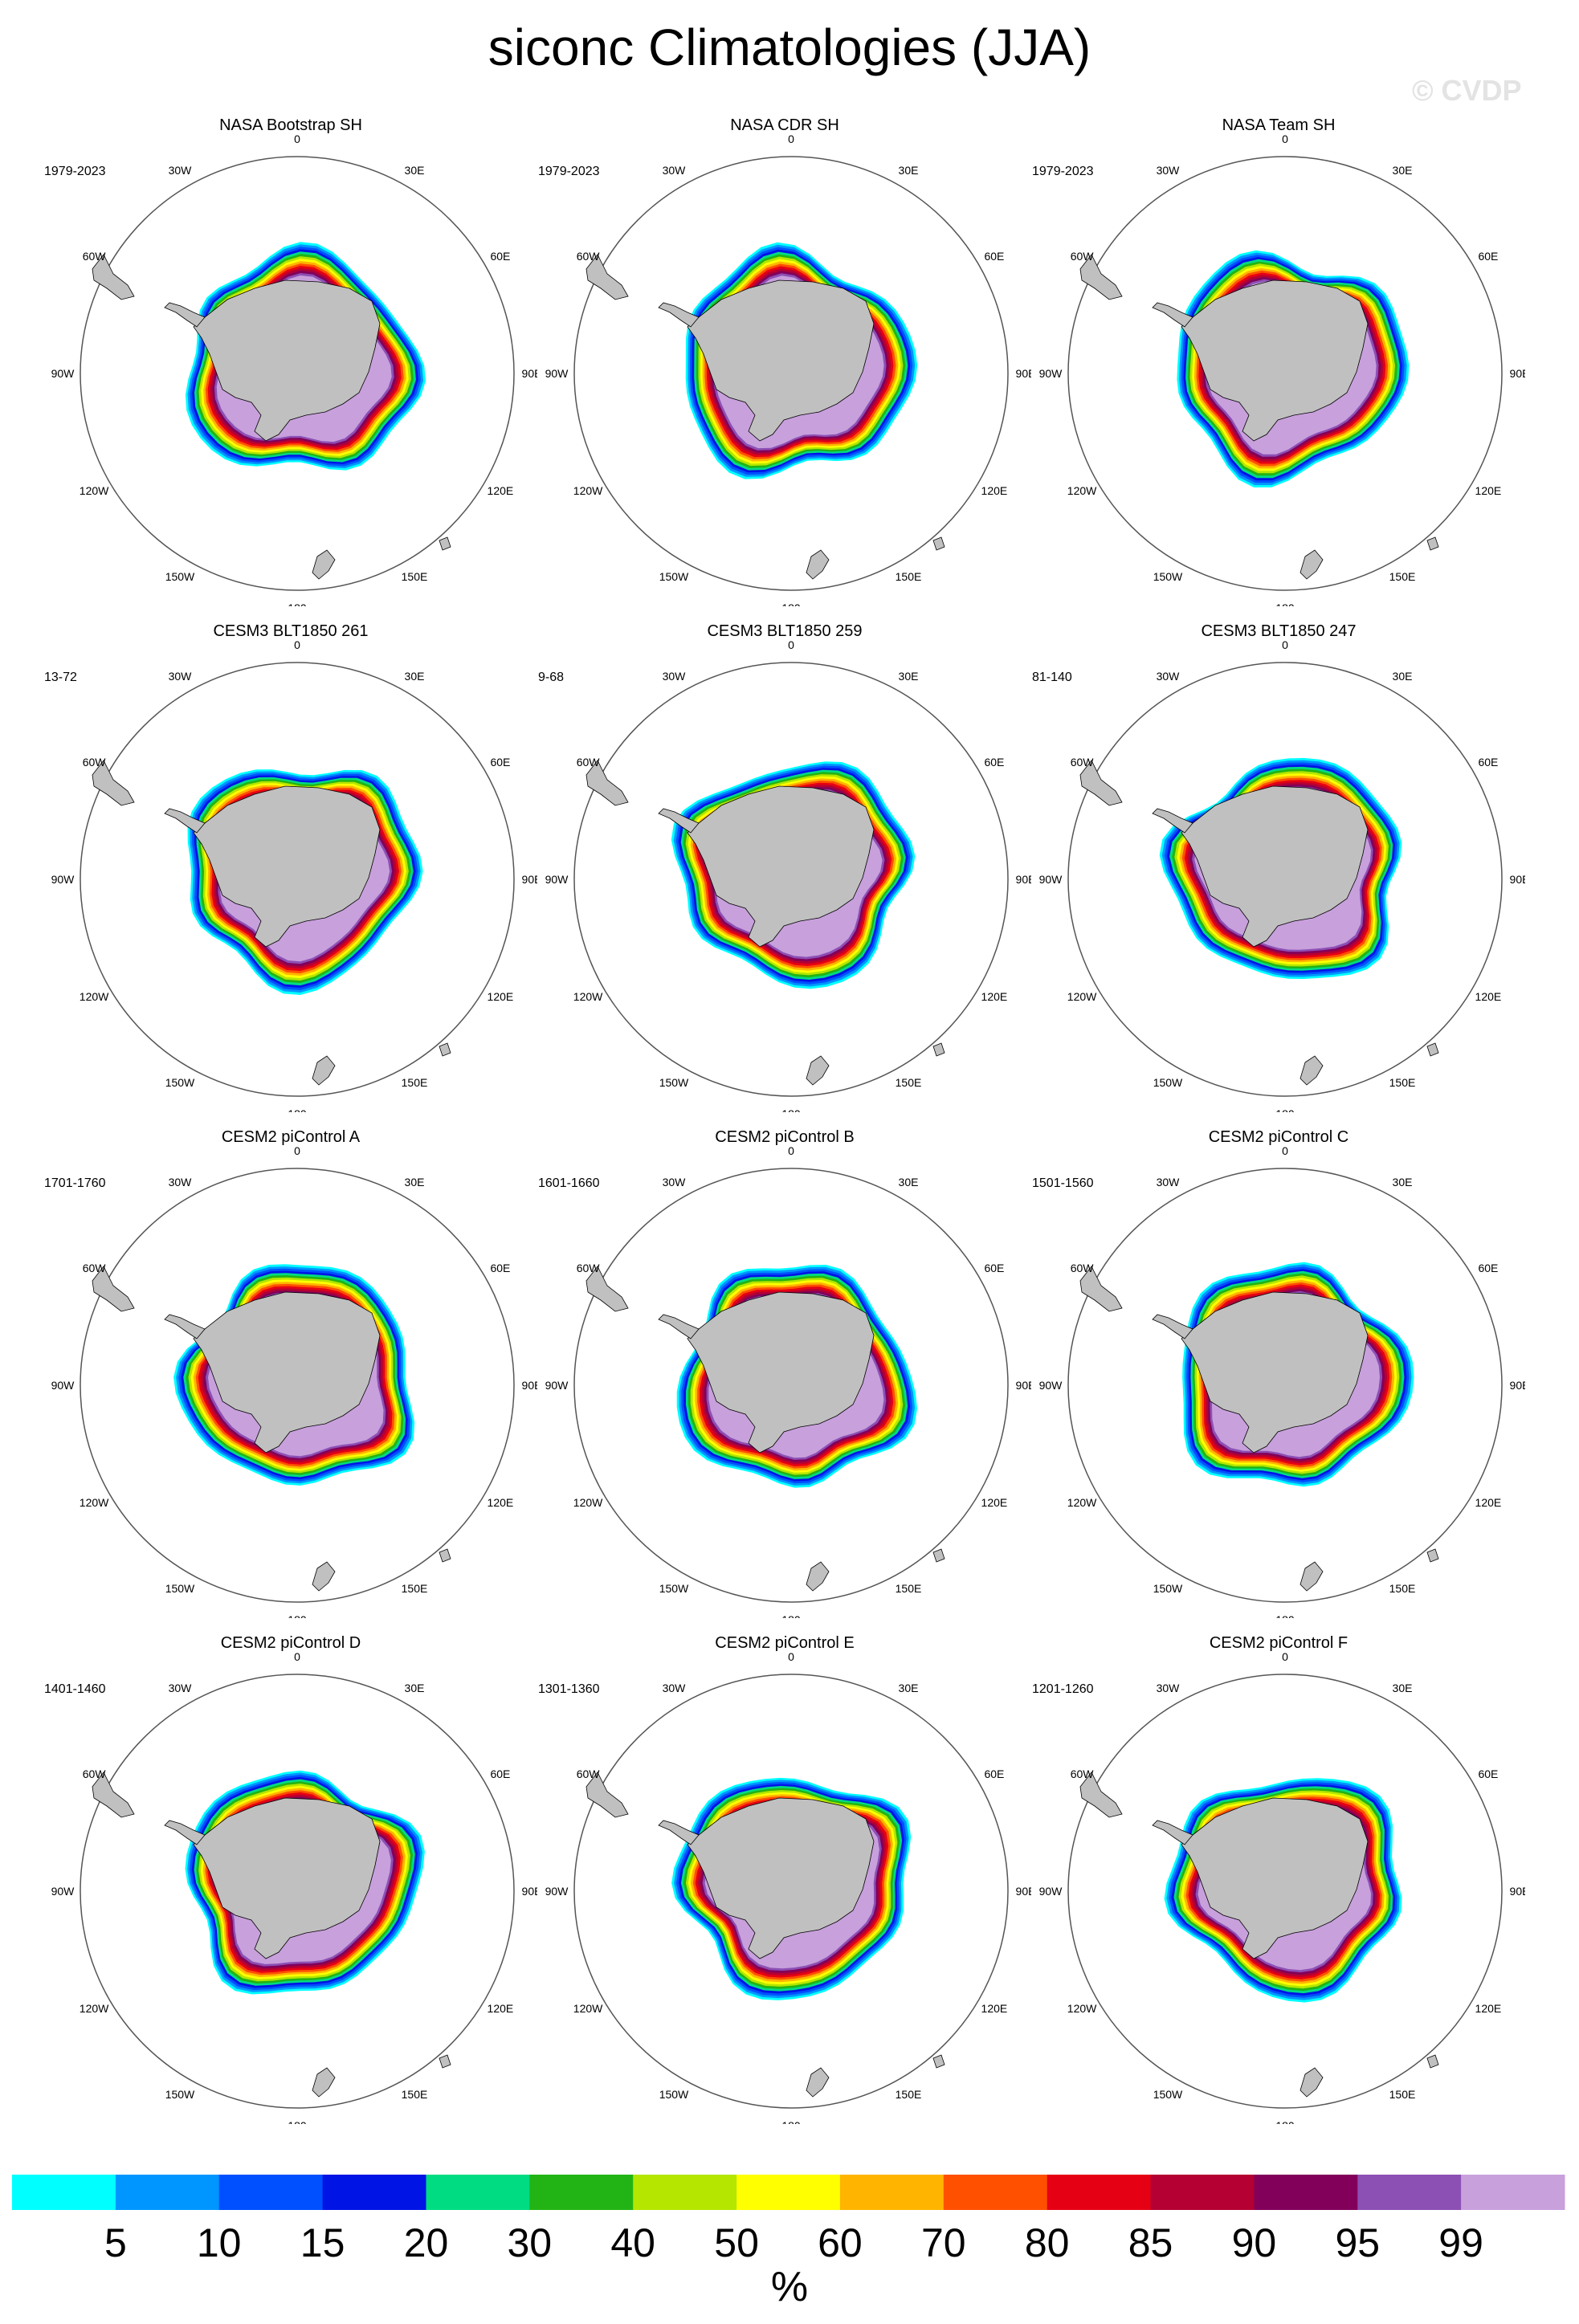  Describe the element at coordinates (785, 1137) in the screenshot. I see `panel-title: CESM2 piControl B` at that location.